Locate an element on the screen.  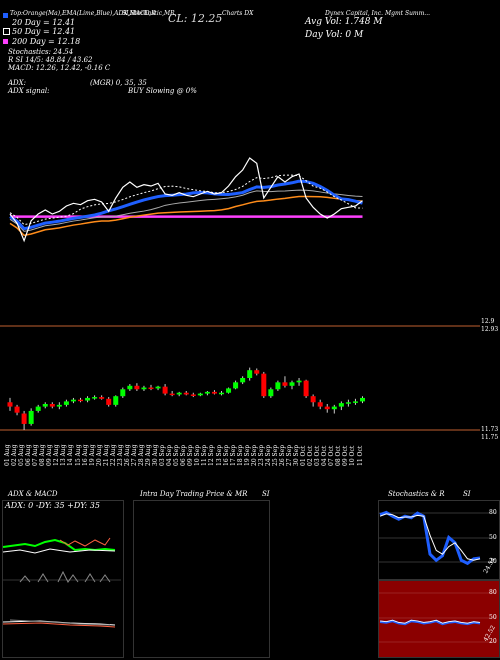
date-tick-label: 02 Aug is located at coordinates (15, 455).